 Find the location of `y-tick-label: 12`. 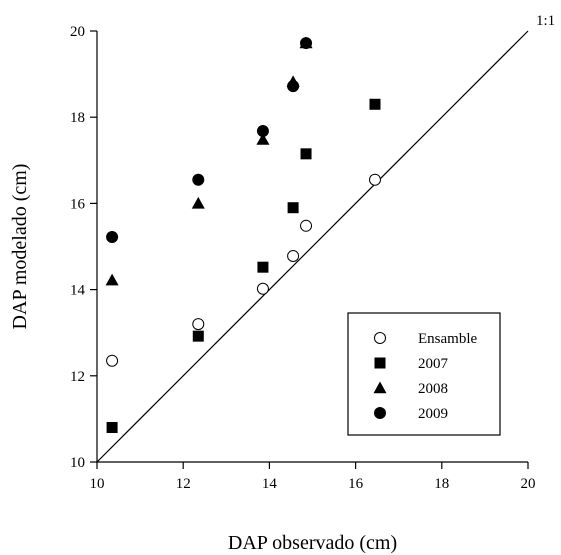

y-tick-label: 12 is located at coordinates (77, 377).